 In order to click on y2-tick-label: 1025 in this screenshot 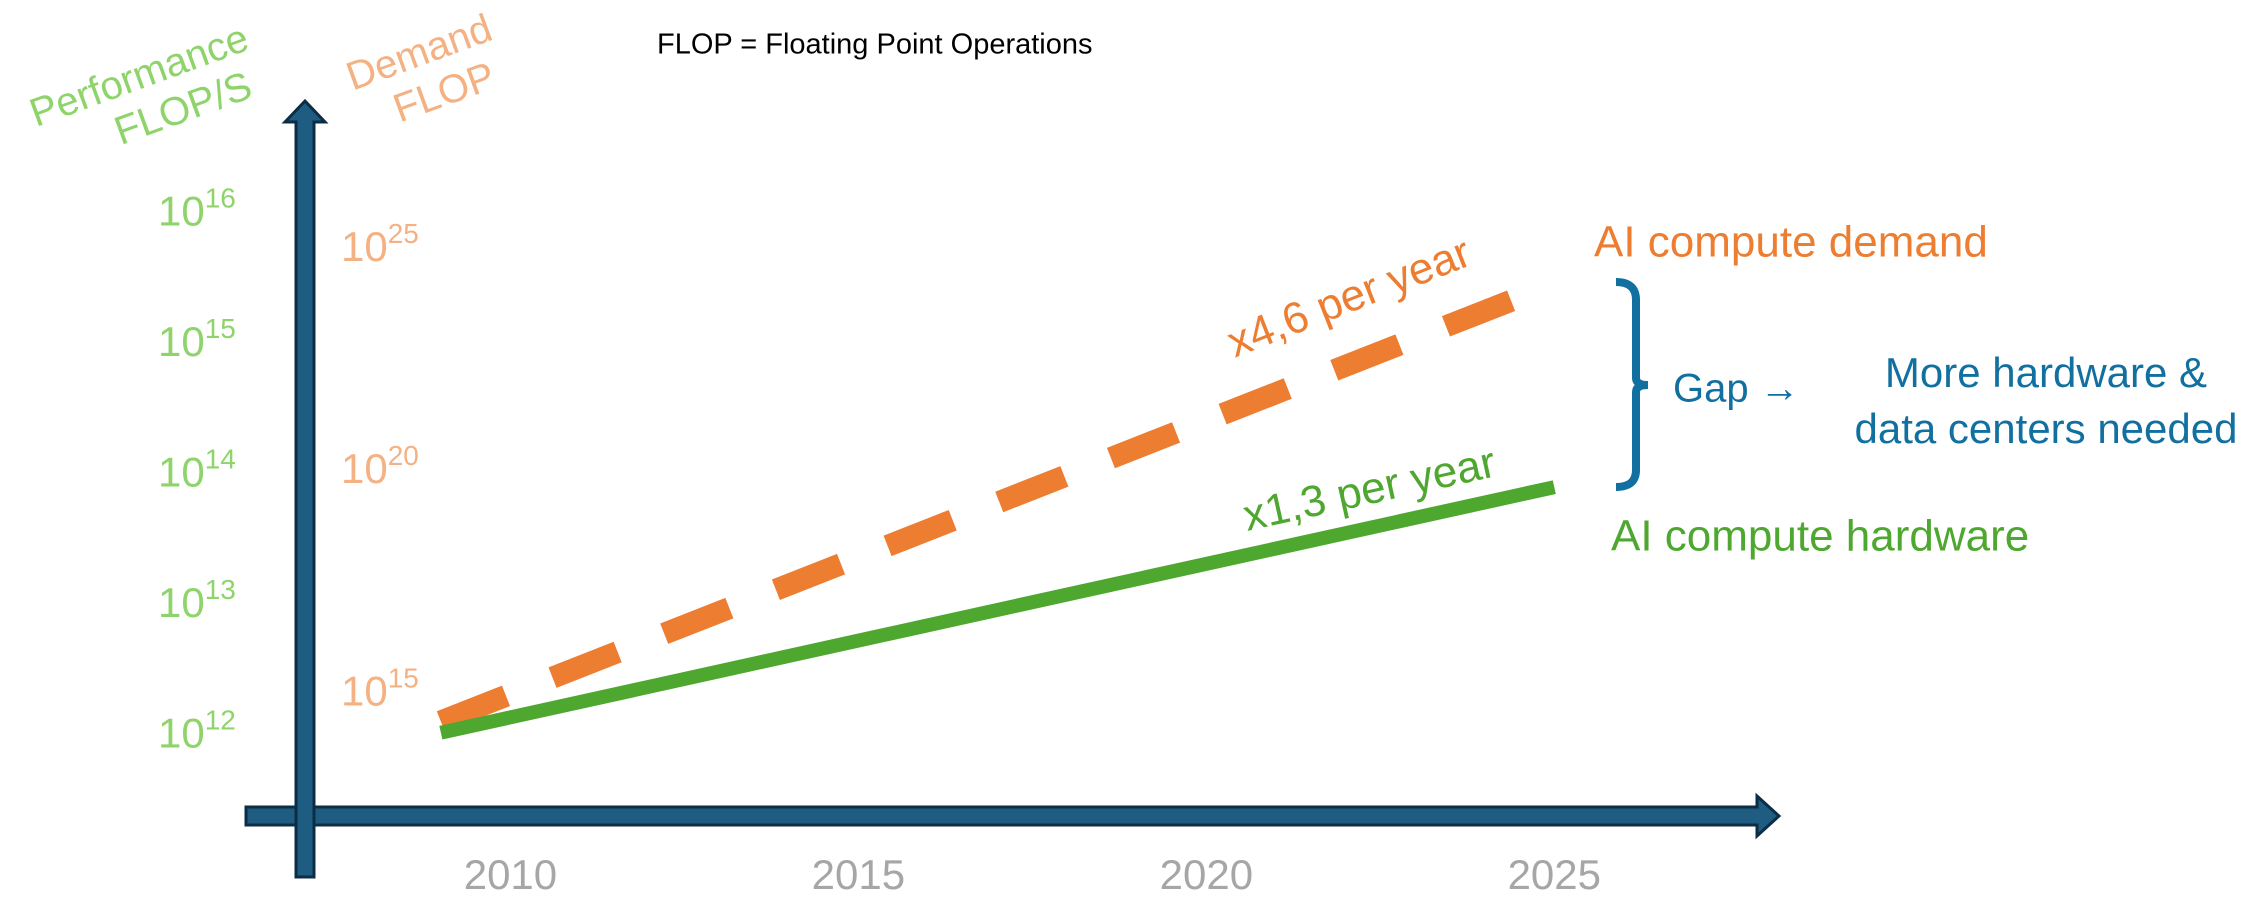, I will do `click(380, 244)`.